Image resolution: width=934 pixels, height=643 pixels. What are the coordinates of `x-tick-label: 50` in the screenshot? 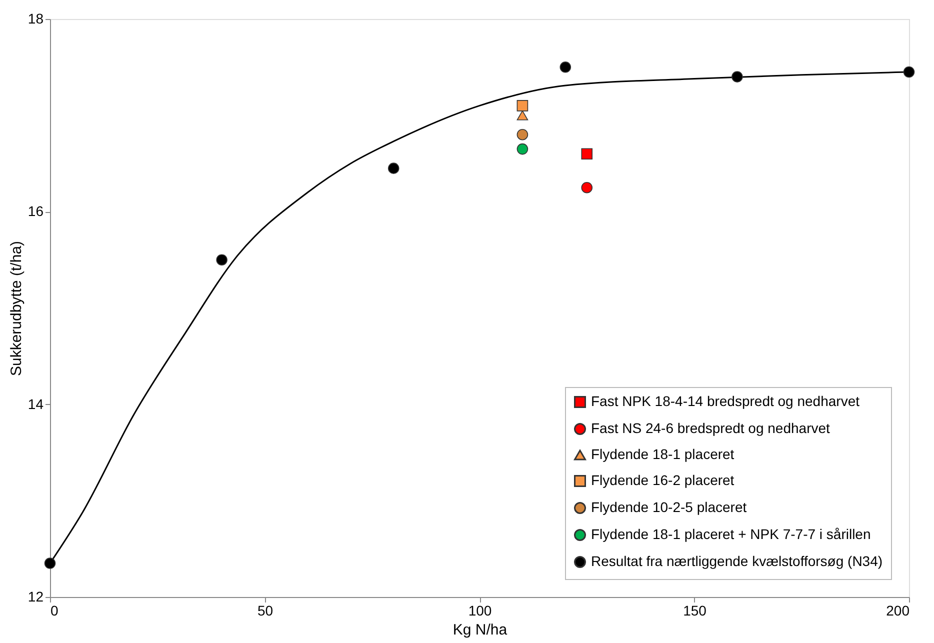 It's located at (265, 610).